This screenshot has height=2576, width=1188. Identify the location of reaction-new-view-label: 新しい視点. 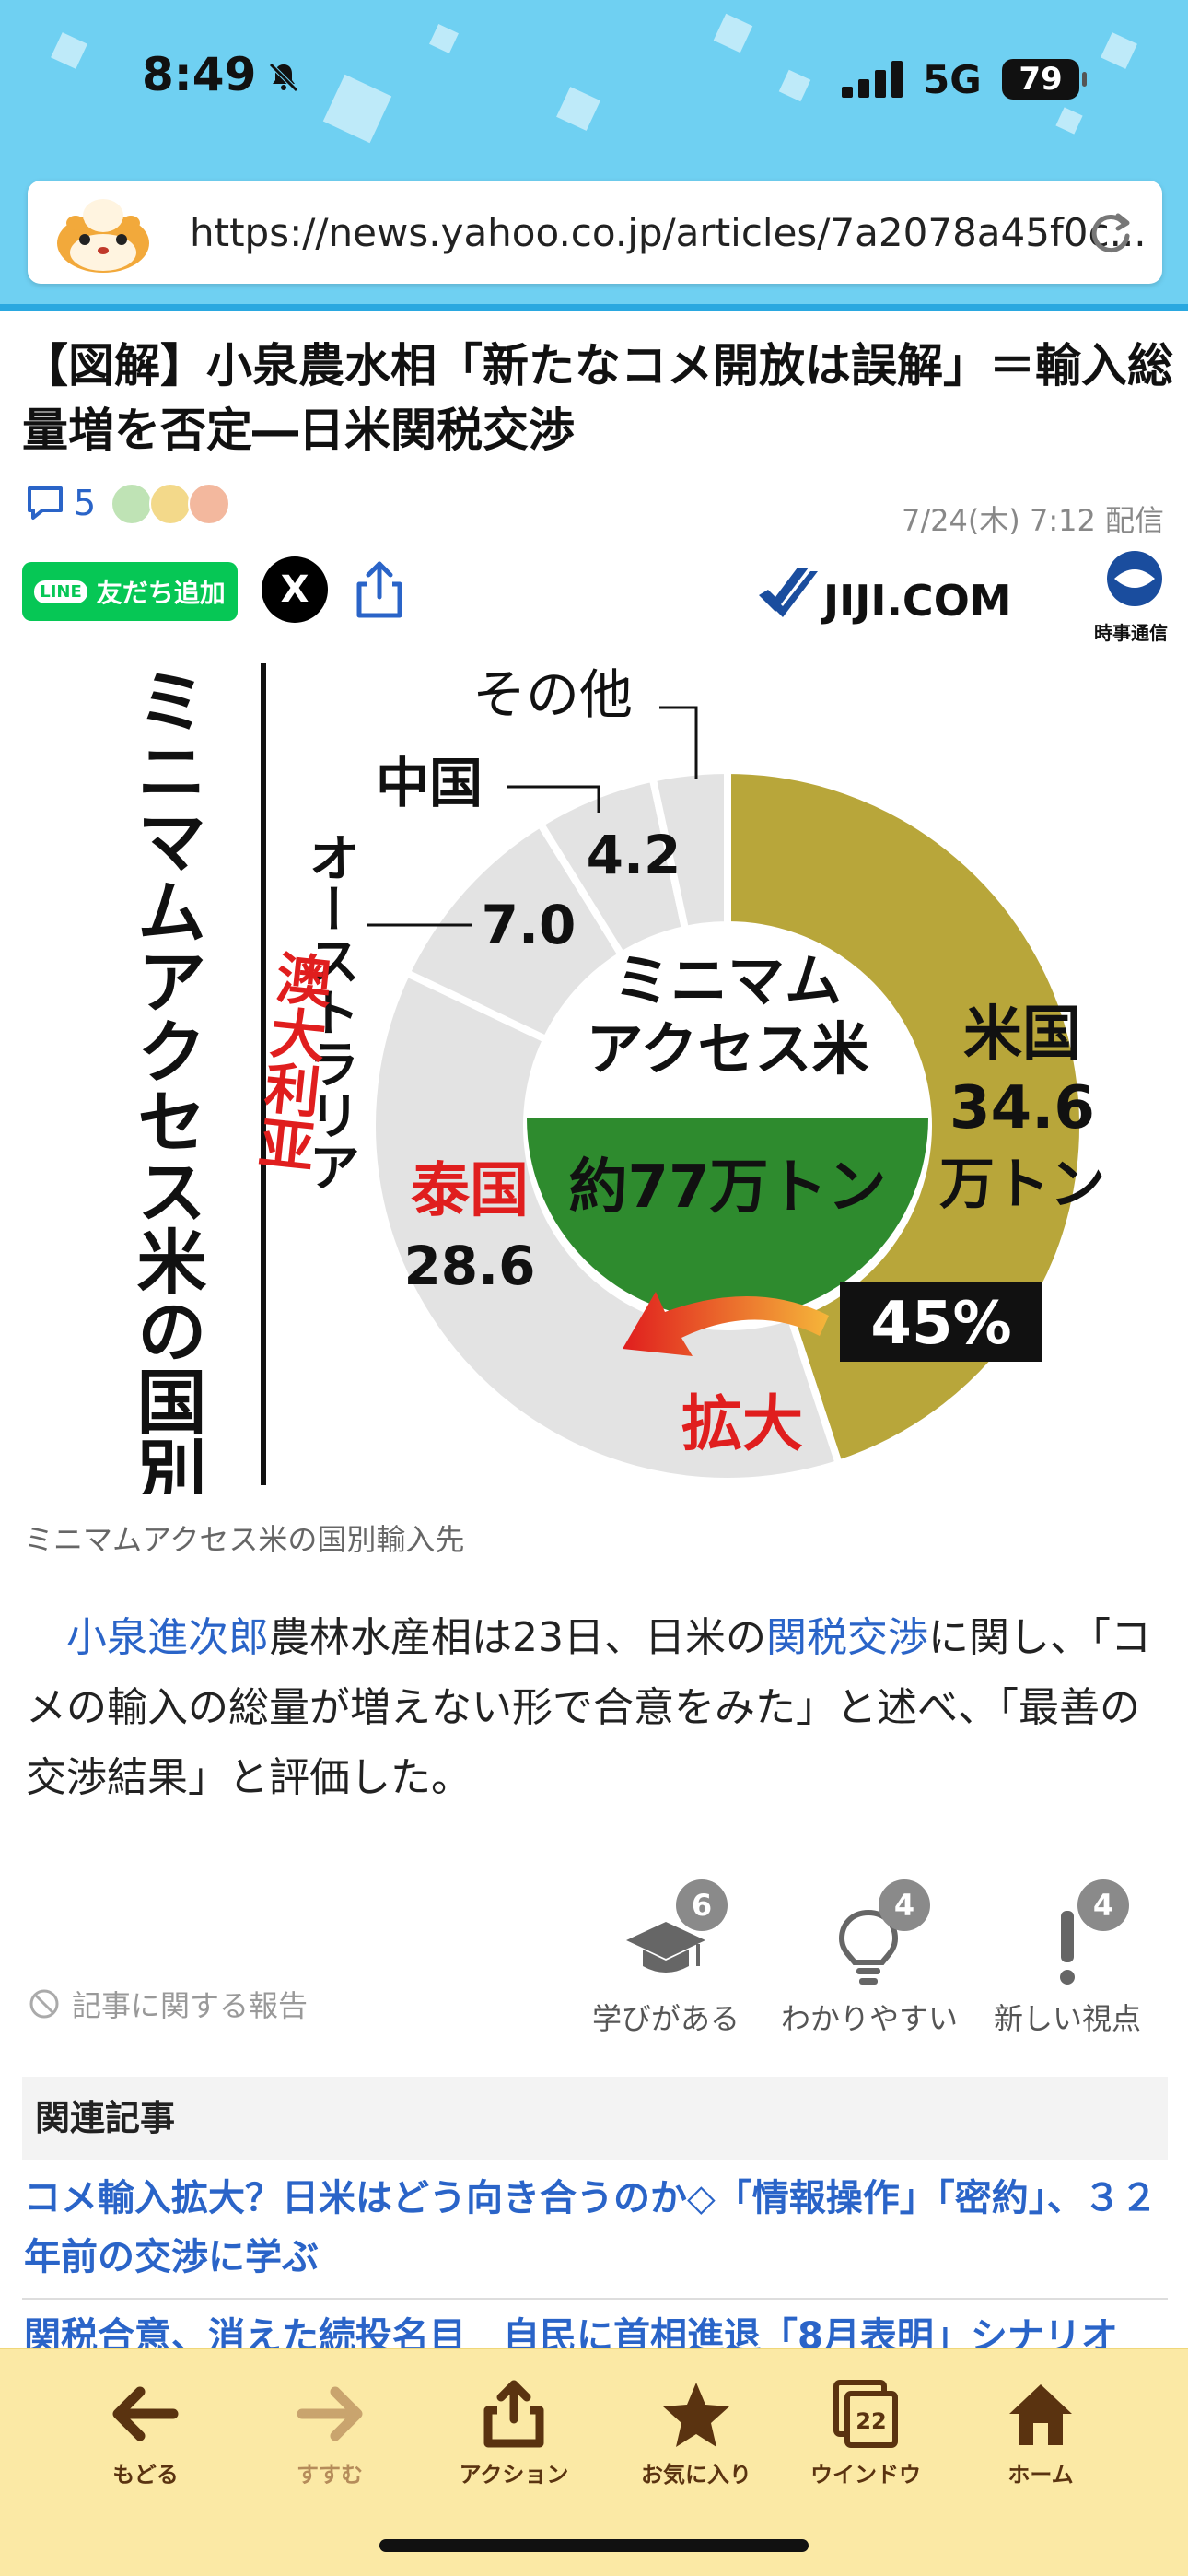
(1067, 2018).